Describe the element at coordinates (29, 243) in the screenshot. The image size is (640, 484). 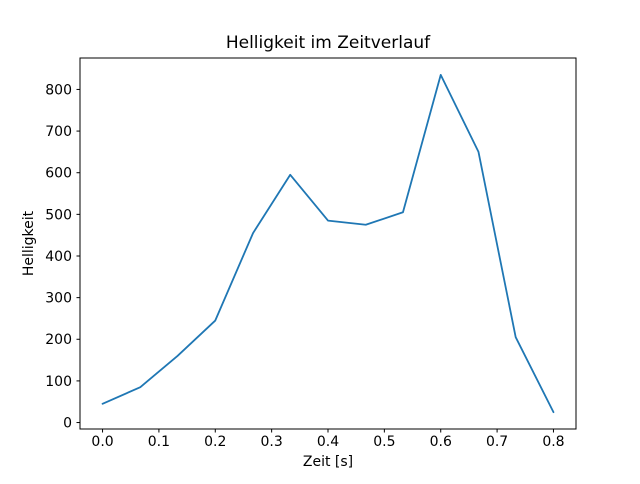
I see `y-axis-label: Helligkeit` at that location.